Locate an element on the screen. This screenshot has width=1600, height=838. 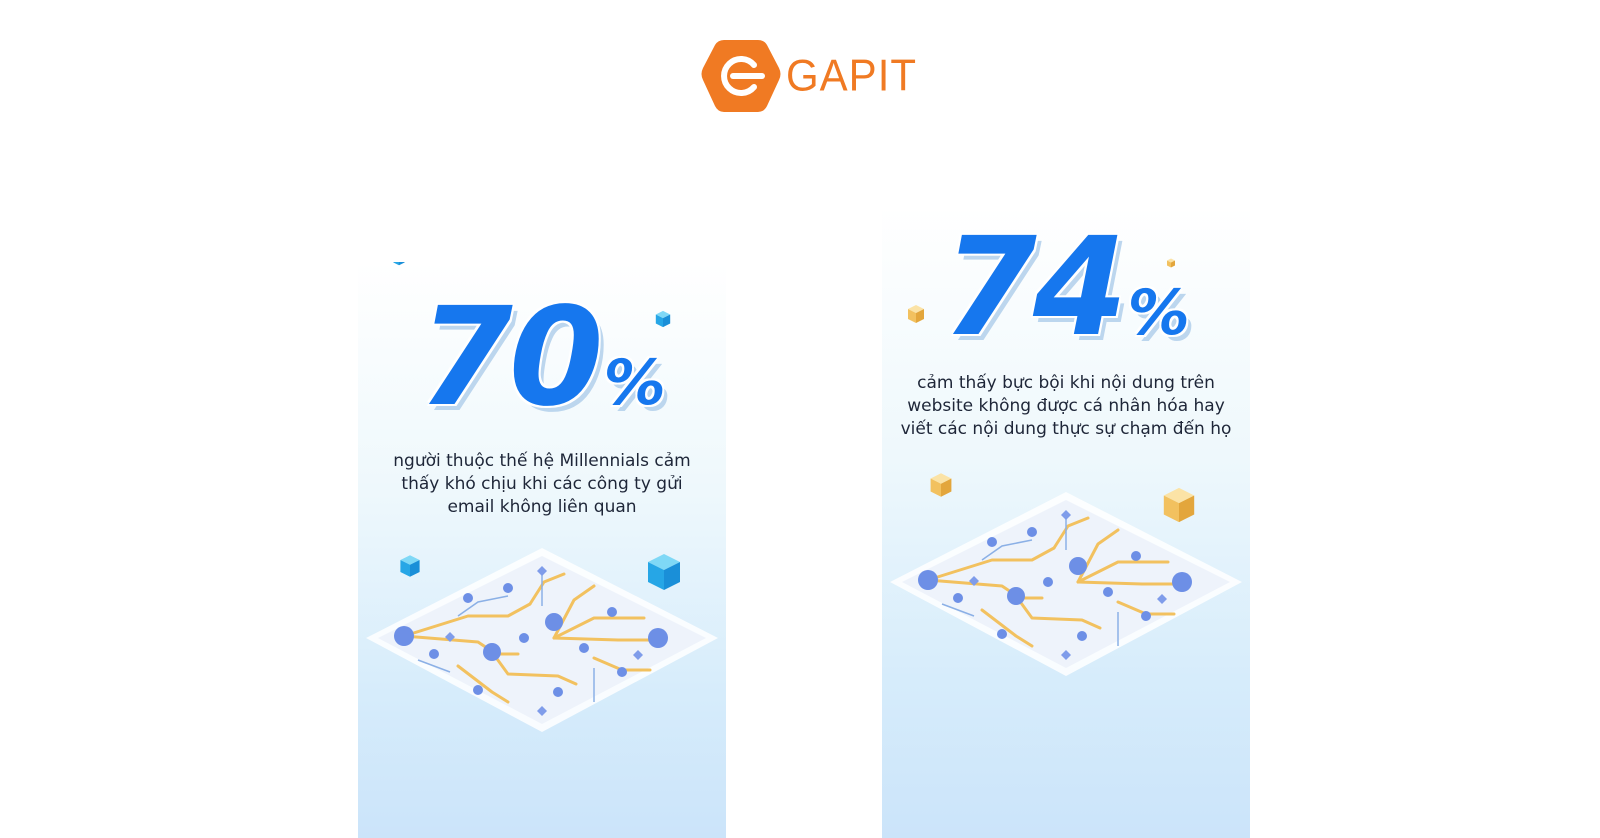
caption-line-1: người thuộc thế hệ Millennials cảm is located at coordinates (542, 461).